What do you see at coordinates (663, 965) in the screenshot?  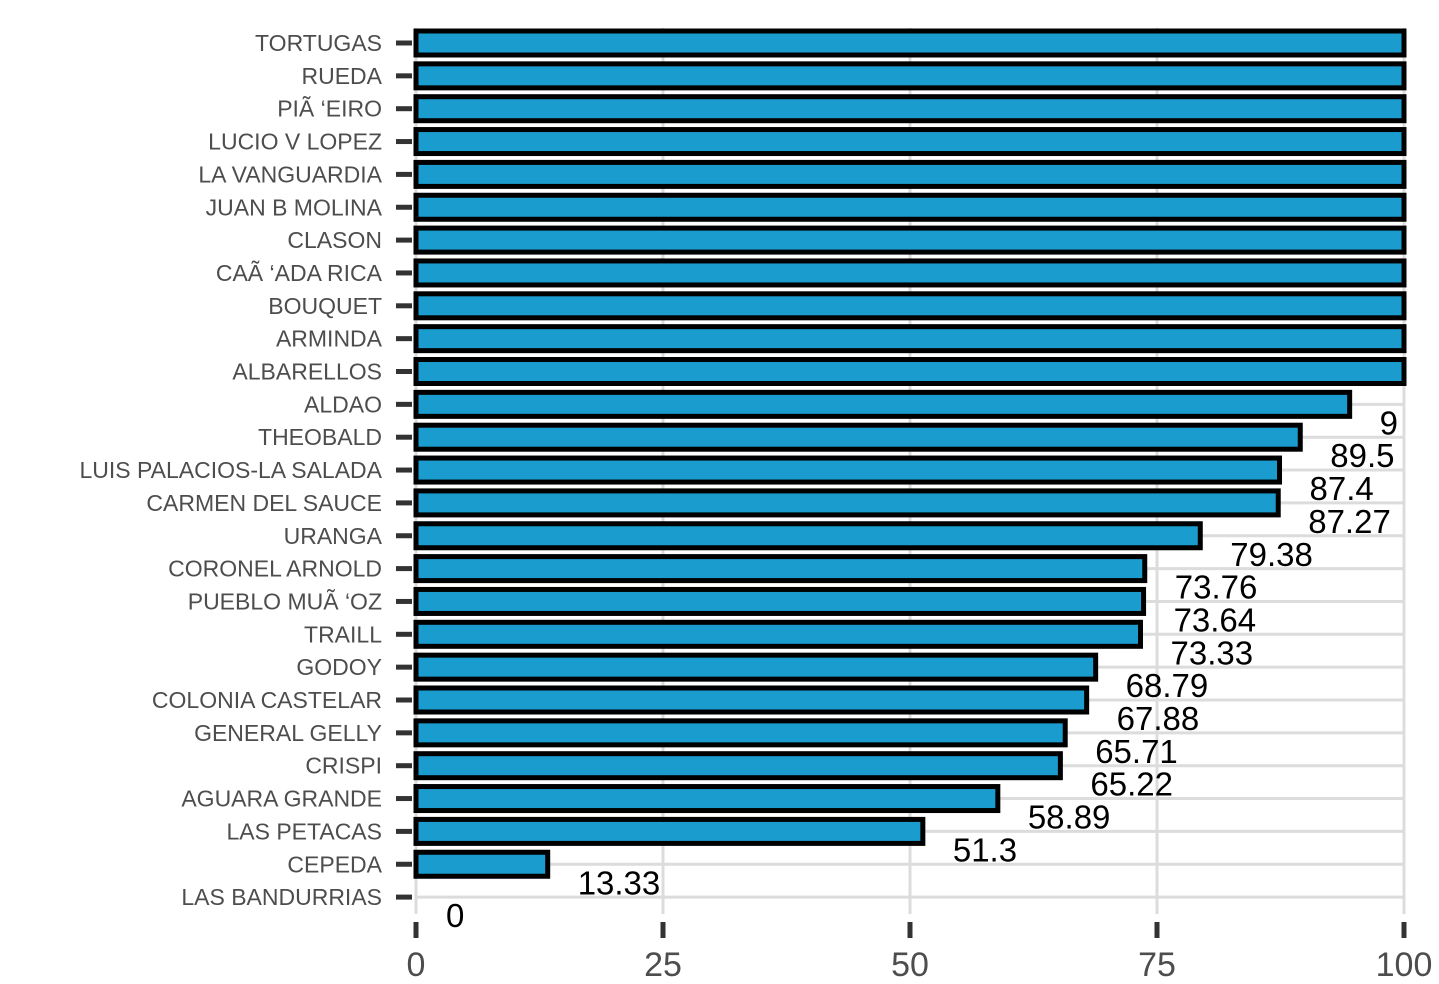 I see `x-tick-label: 25` at bounding box center [663, 965].